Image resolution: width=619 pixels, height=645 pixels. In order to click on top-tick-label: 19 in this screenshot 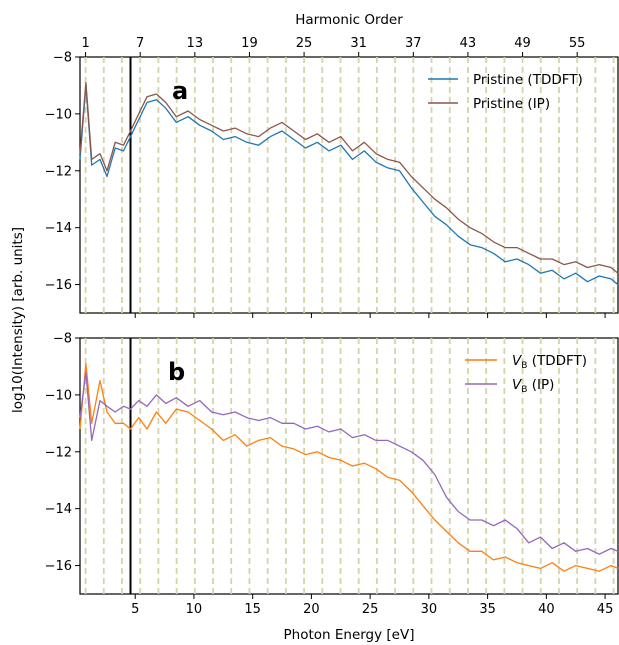, I will do `click(249, 43)`.